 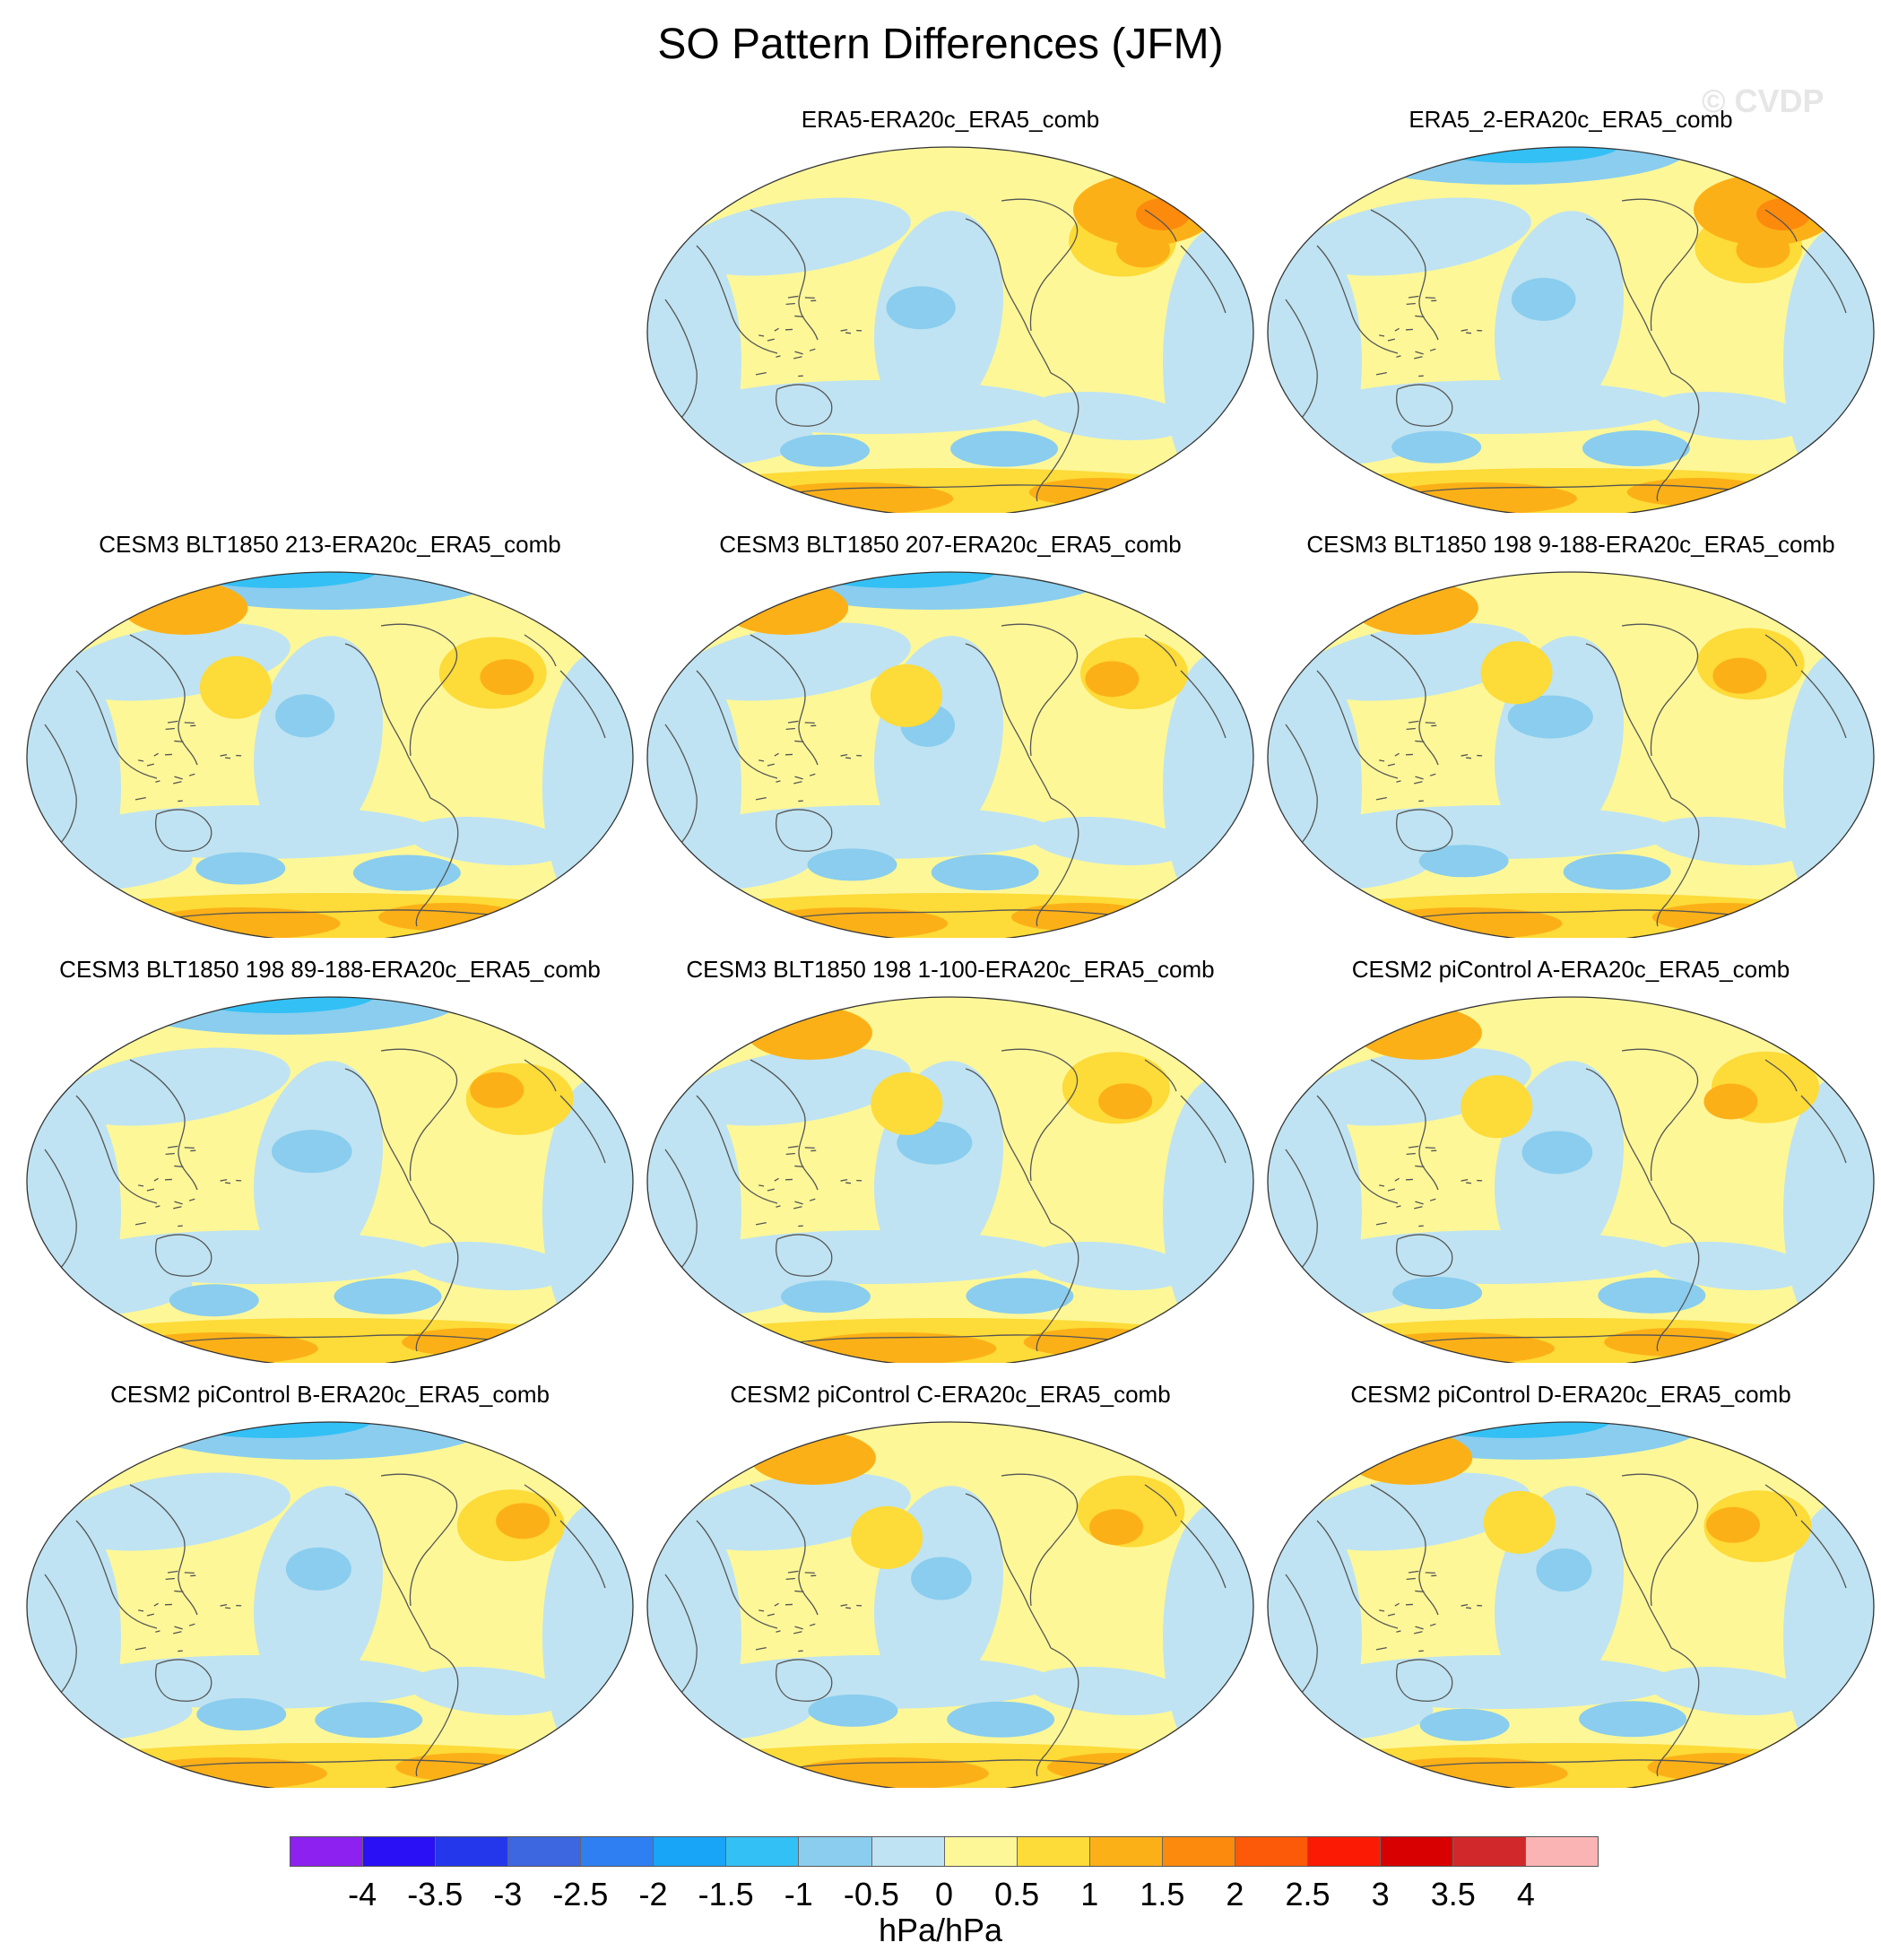 What do you see at coordinates (580, 1894) in the screenshot?
I see `colorbar-tick-label: -2.5` at bounding box center [580, 1894].